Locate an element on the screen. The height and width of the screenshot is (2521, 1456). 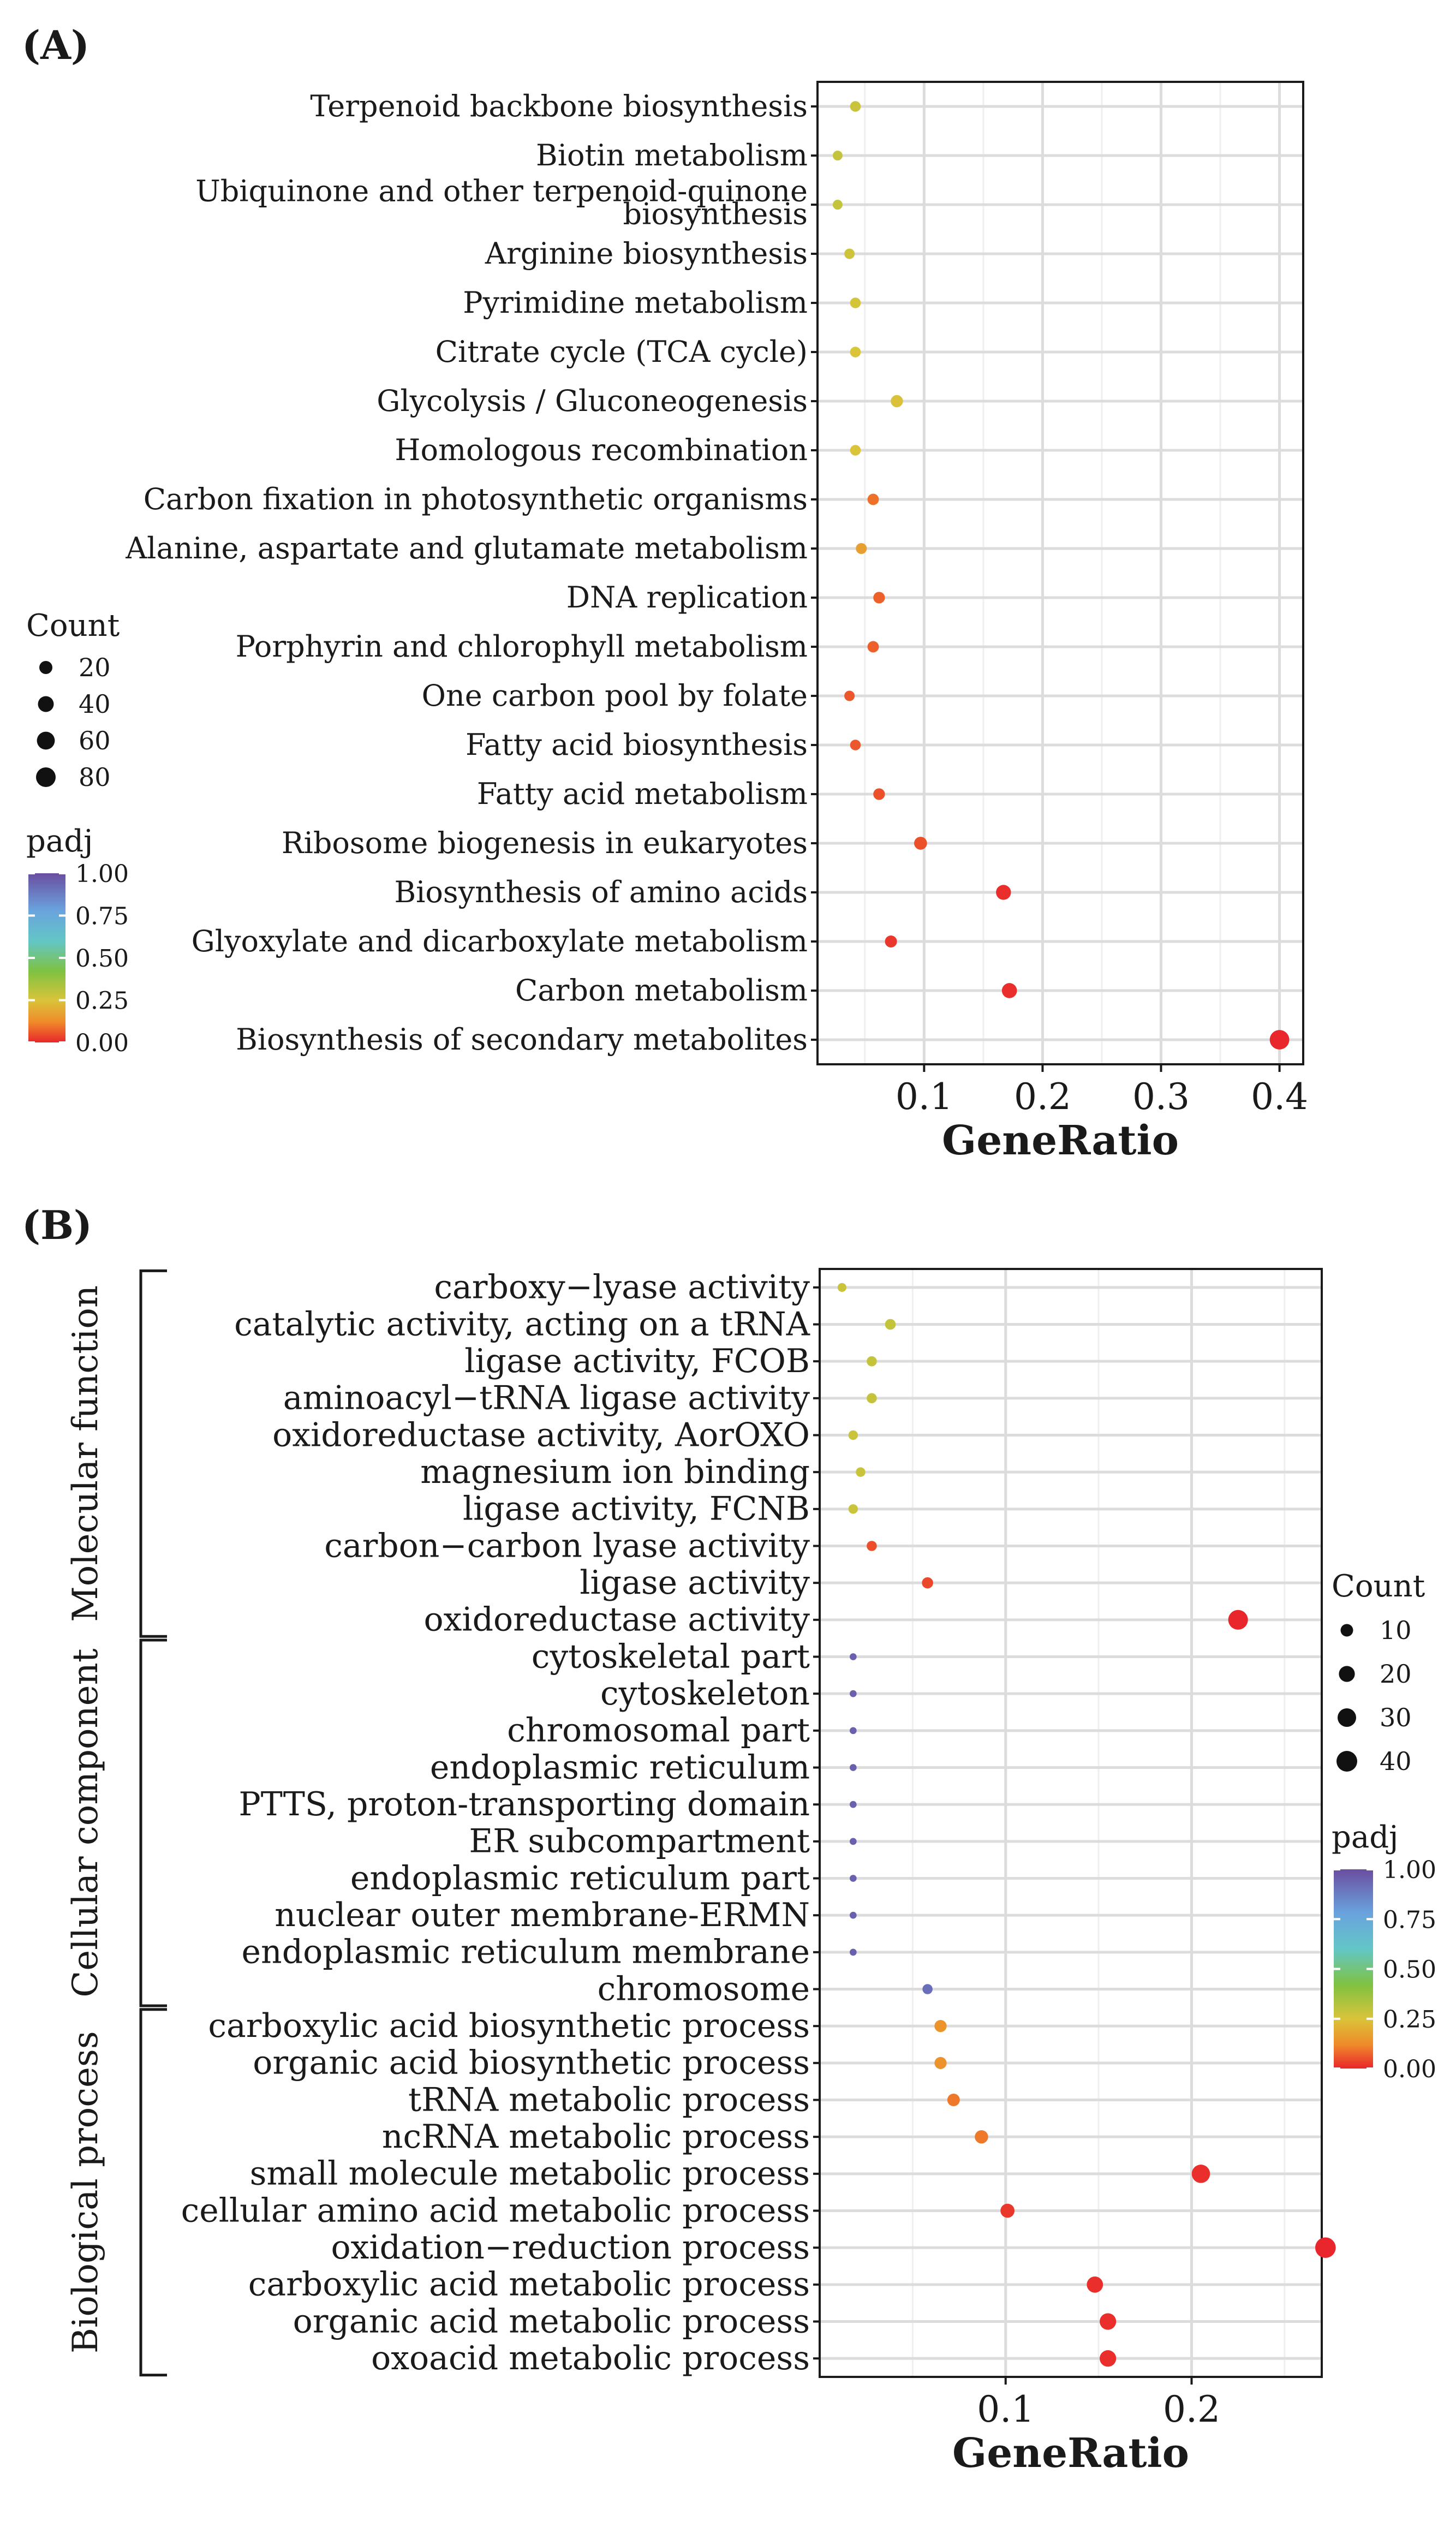
y-tick-label: carboxylic acid metabolic process is located at coordinates (529, 2285).